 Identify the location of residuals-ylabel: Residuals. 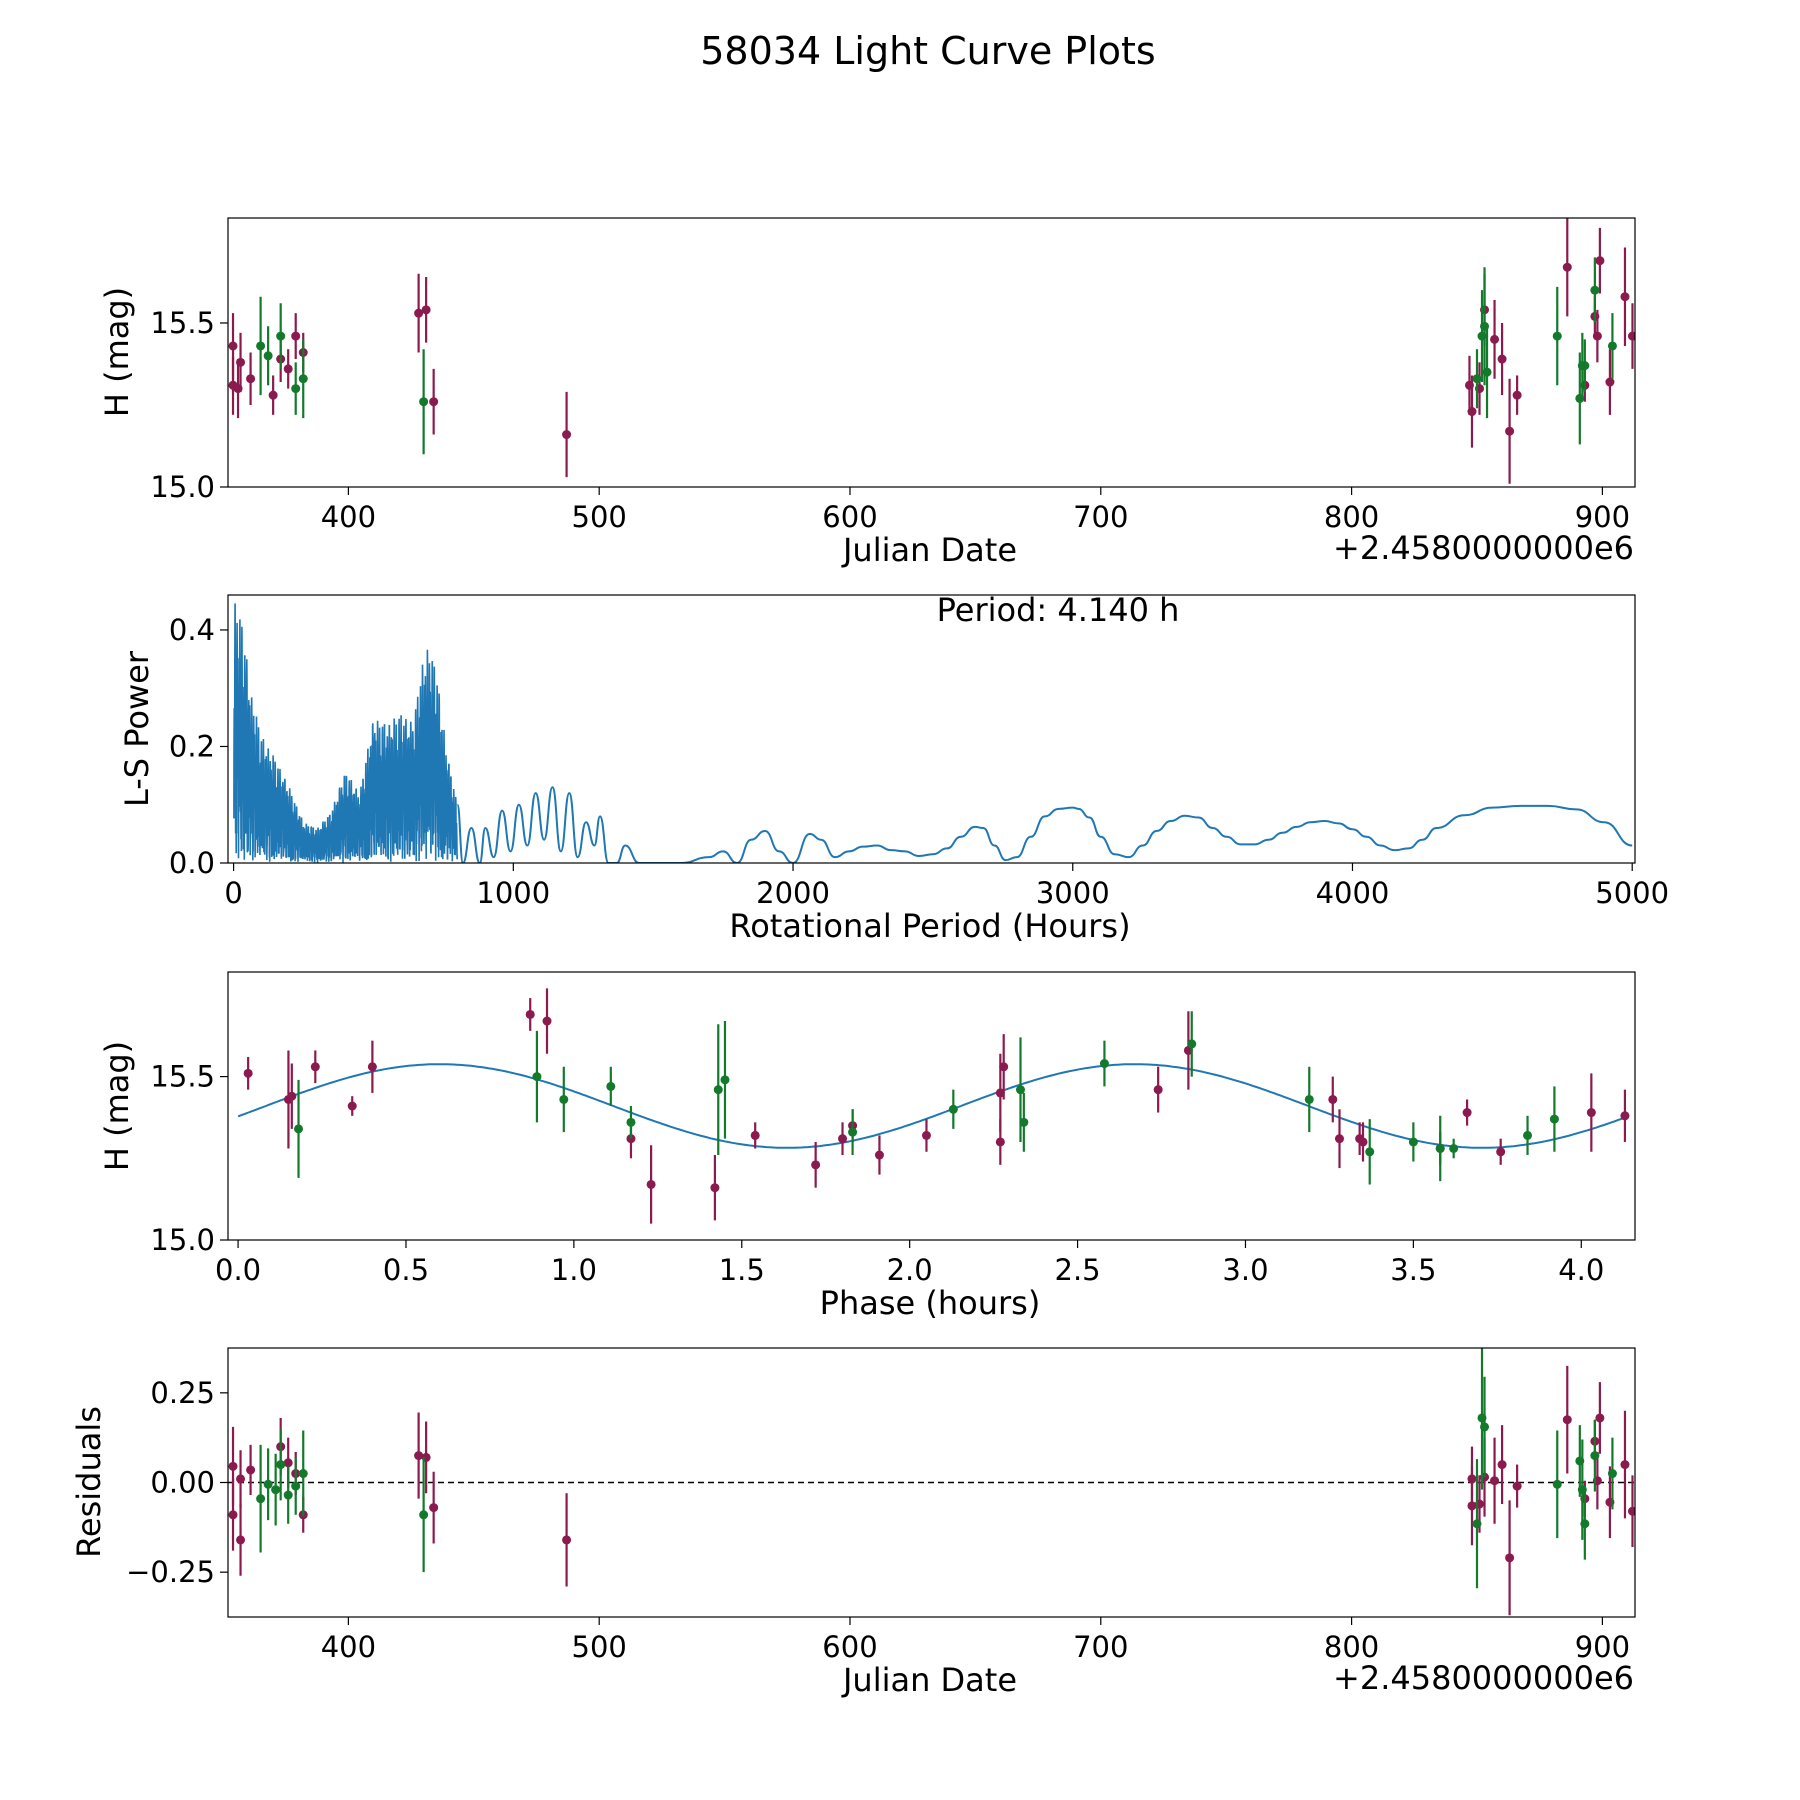
(89, 1482).